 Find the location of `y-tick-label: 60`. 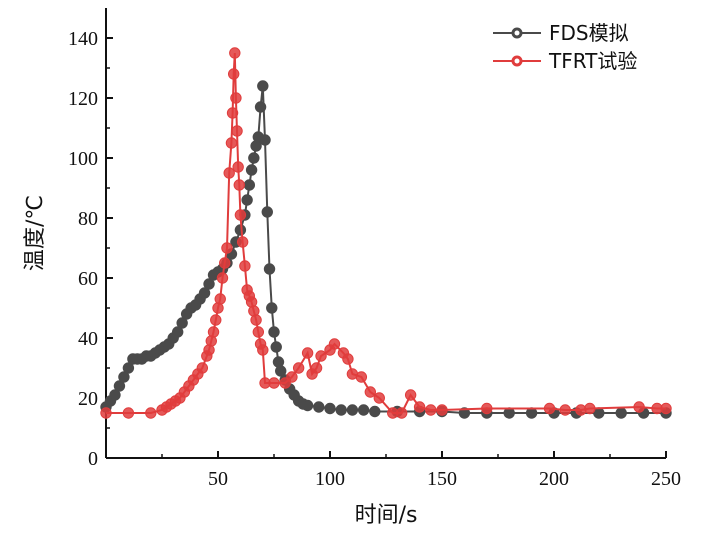

y-tick-label: 60 is located at coordinates (88, 279).